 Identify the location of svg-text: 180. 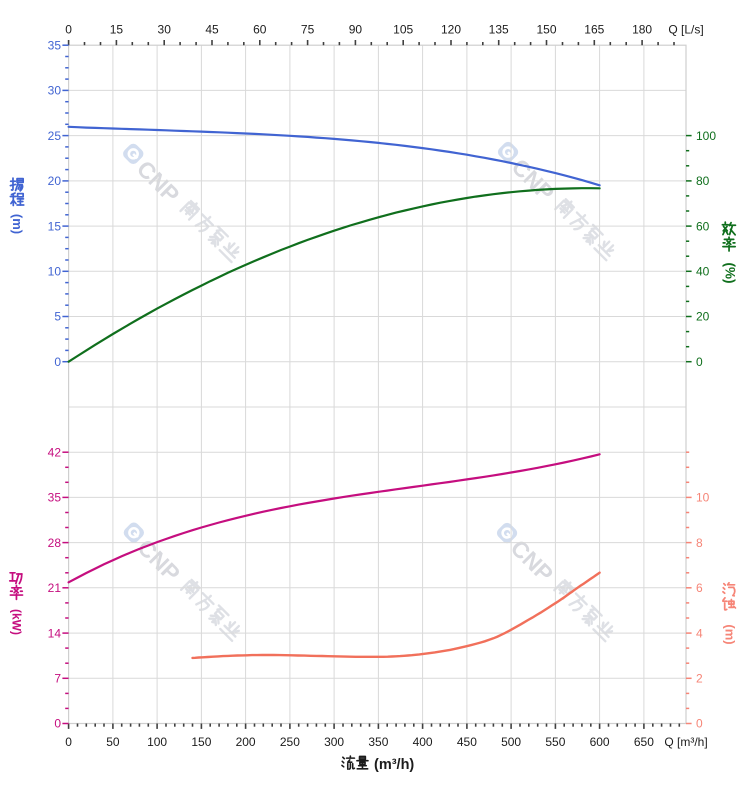
(642, 30).